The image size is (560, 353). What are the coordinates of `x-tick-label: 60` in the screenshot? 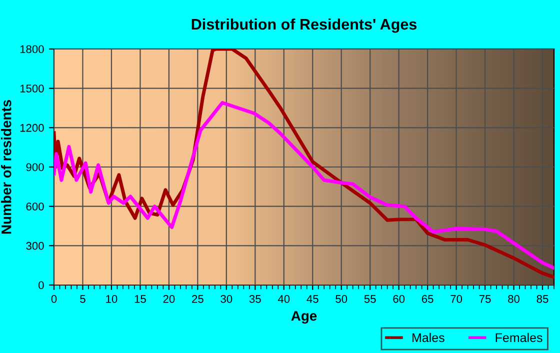 It's located at (399, 299).